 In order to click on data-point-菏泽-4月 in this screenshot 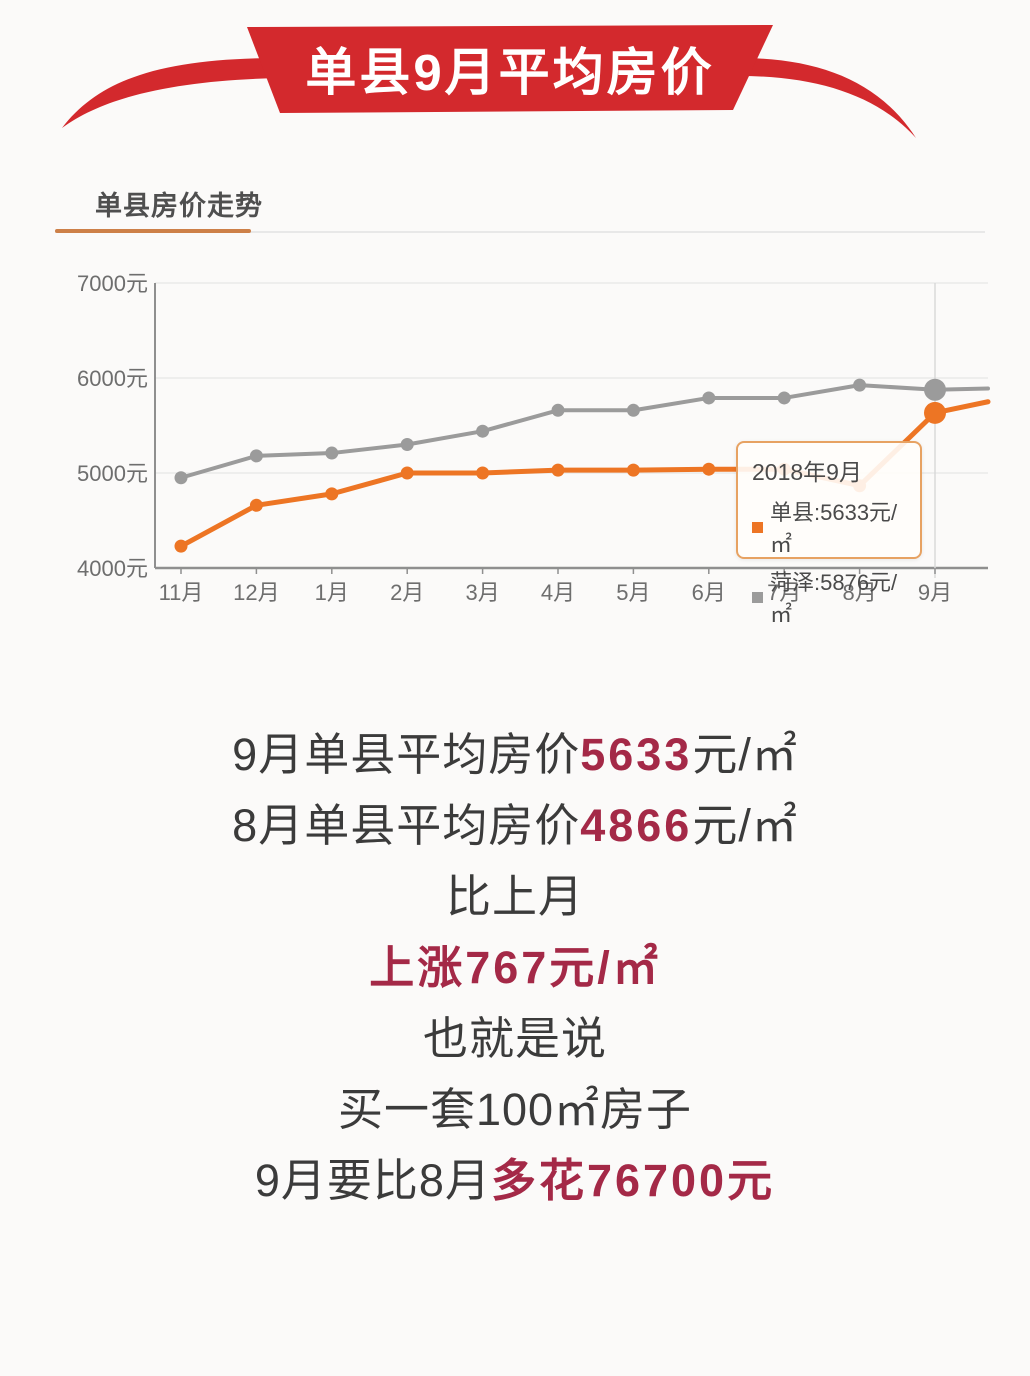, I will do `click(558, 410)`.